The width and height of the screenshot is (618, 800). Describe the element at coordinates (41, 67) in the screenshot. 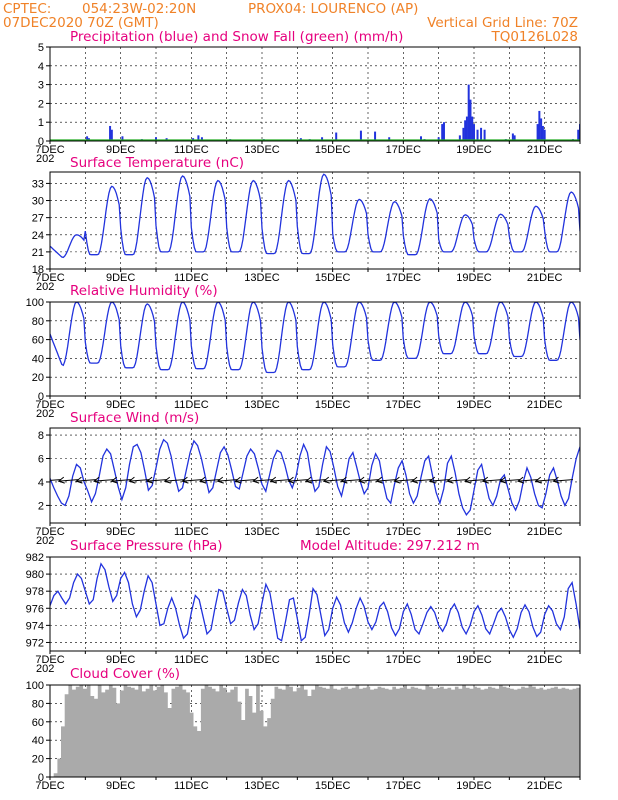

I see `y-tick-label: 4` at that location.